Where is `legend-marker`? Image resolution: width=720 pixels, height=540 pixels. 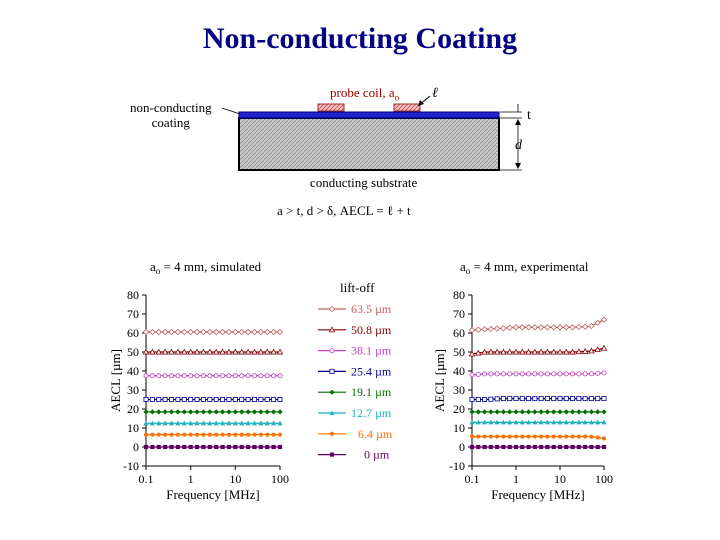
legend-marker is located at coordinates (332, 392).